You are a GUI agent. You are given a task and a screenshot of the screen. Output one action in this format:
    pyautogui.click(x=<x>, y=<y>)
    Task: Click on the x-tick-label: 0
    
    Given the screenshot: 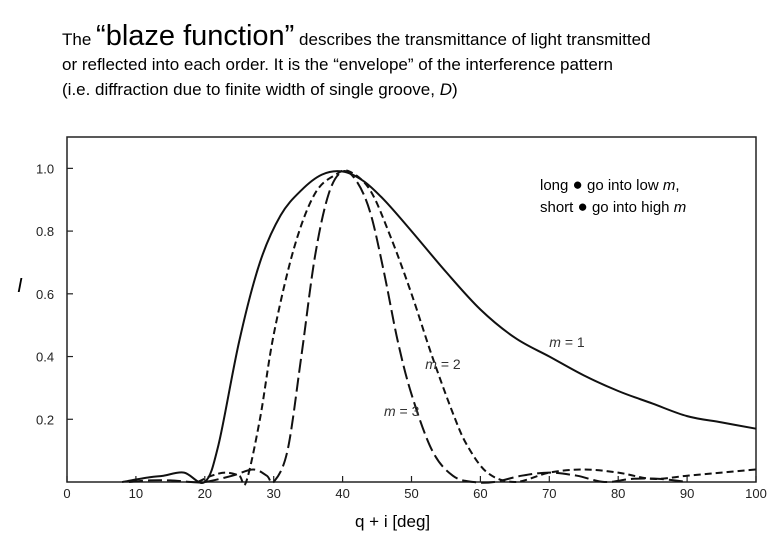 What is the action you would take?
    pyautogui.click(x=66, y=493)
    